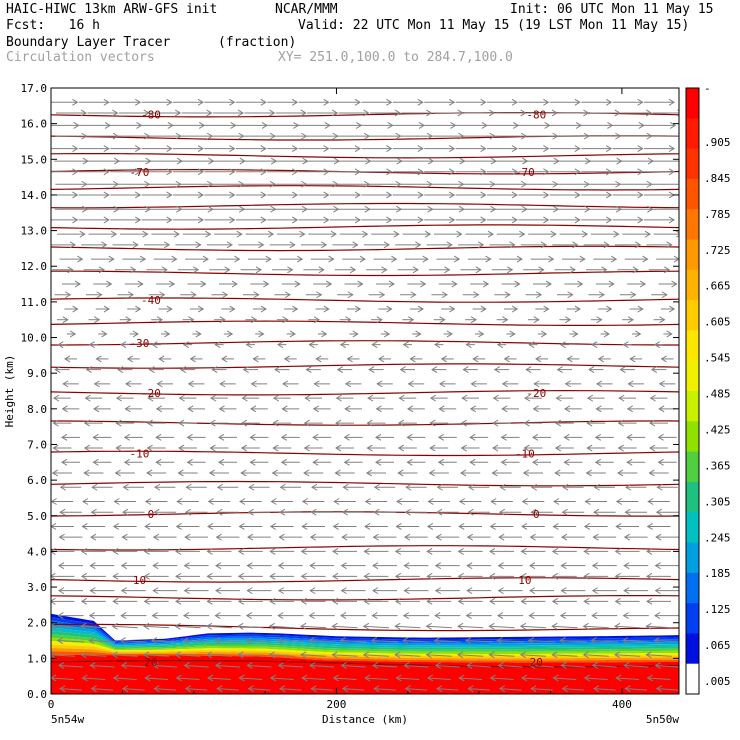 The height and width of the screenshot is (740, 740). I want to click on x-tick-label: 400, so click(622, 704).